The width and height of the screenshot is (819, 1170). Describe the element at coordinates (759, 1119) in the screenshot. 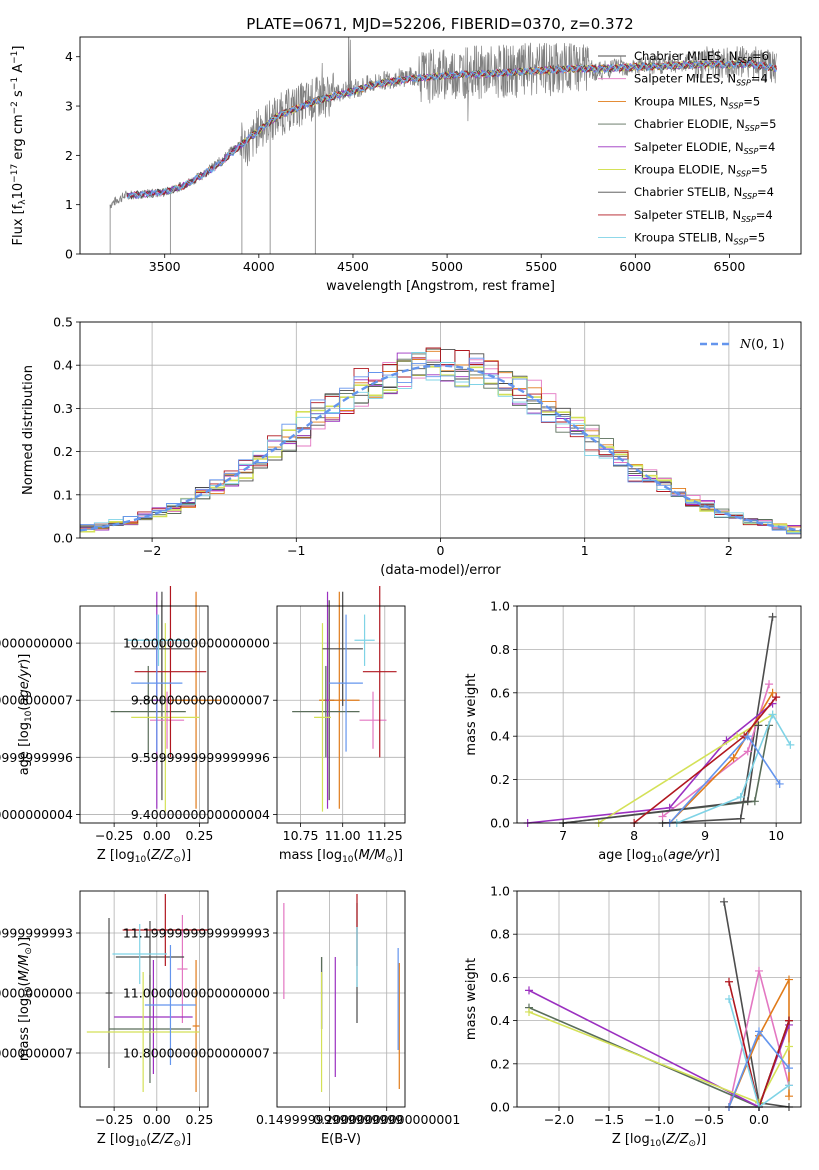

I see `x-tick-label: 0.0` at that location.